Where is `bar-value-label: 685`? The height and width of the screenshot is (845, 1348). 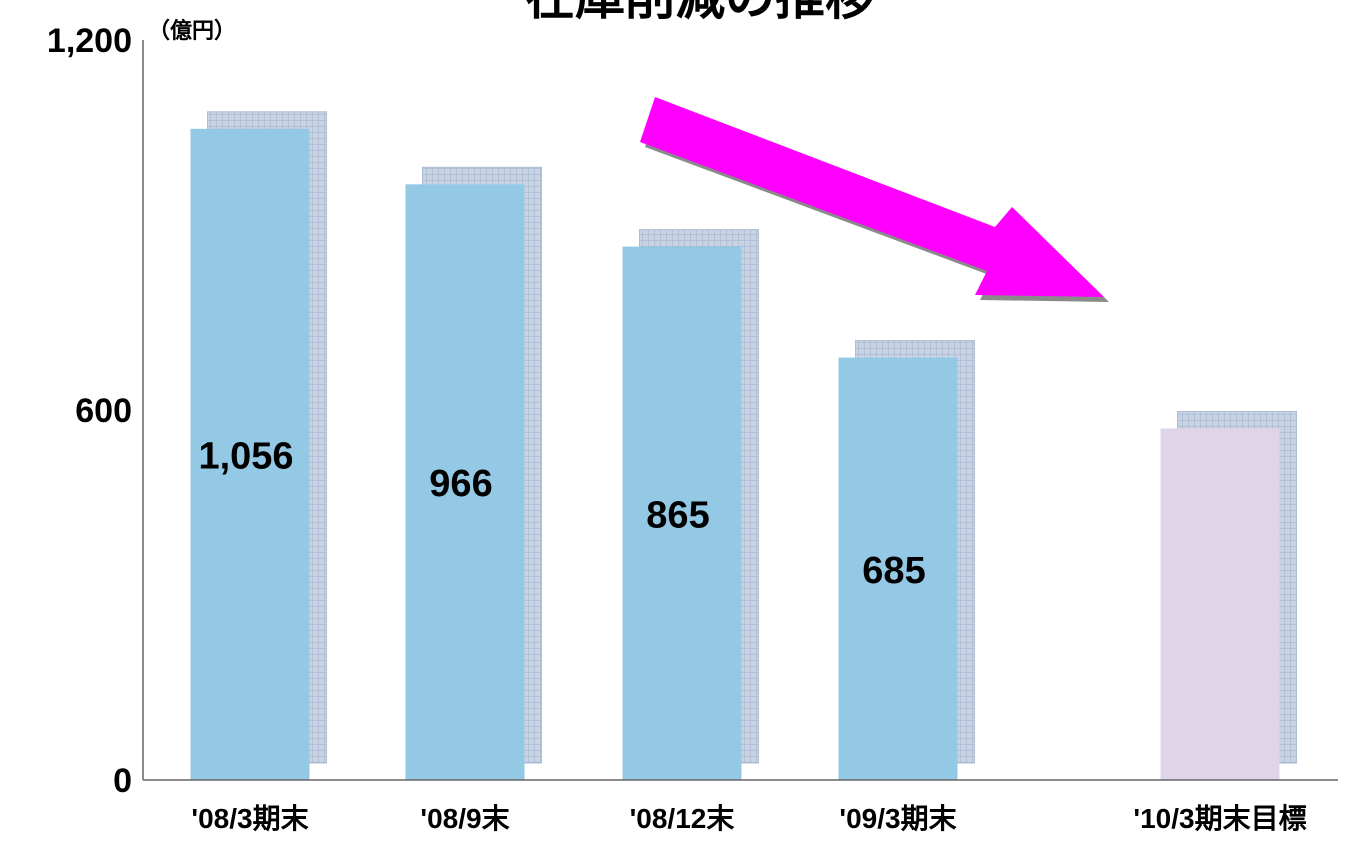 bar-value-label: 685 is located at coordinates (893, 571).